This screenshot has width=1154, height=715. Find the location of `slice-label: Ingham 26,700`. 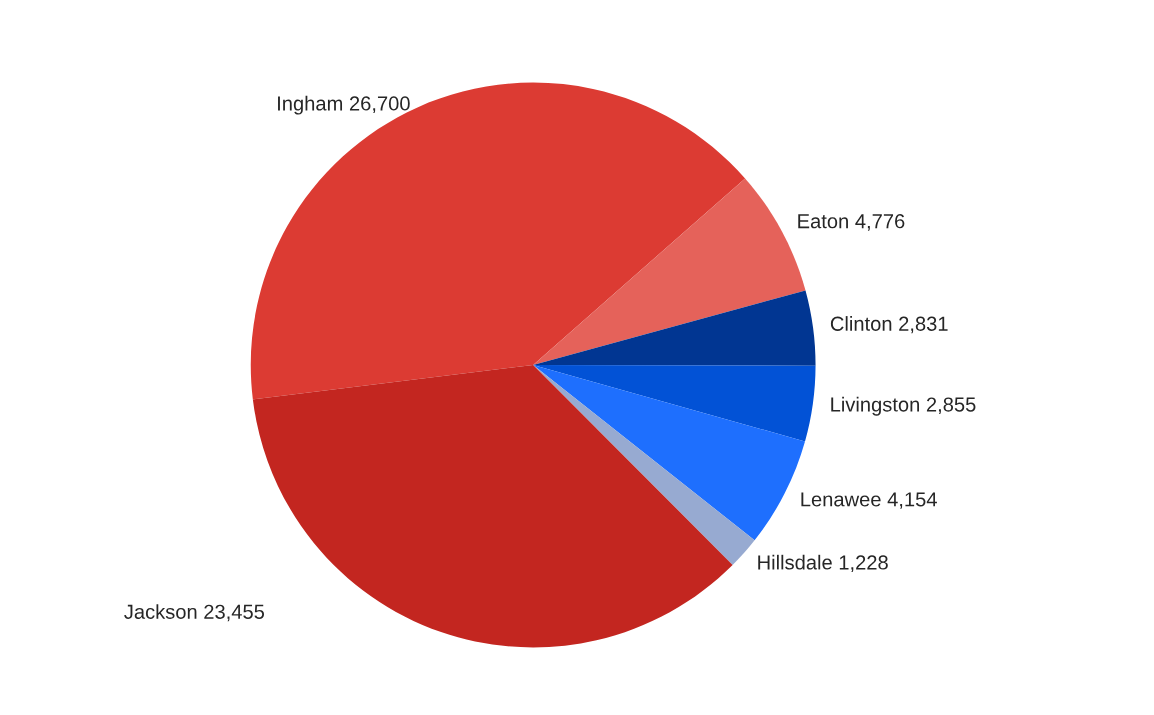

slice-label: Ingham 26,700 is located at coordinates (344, 105).